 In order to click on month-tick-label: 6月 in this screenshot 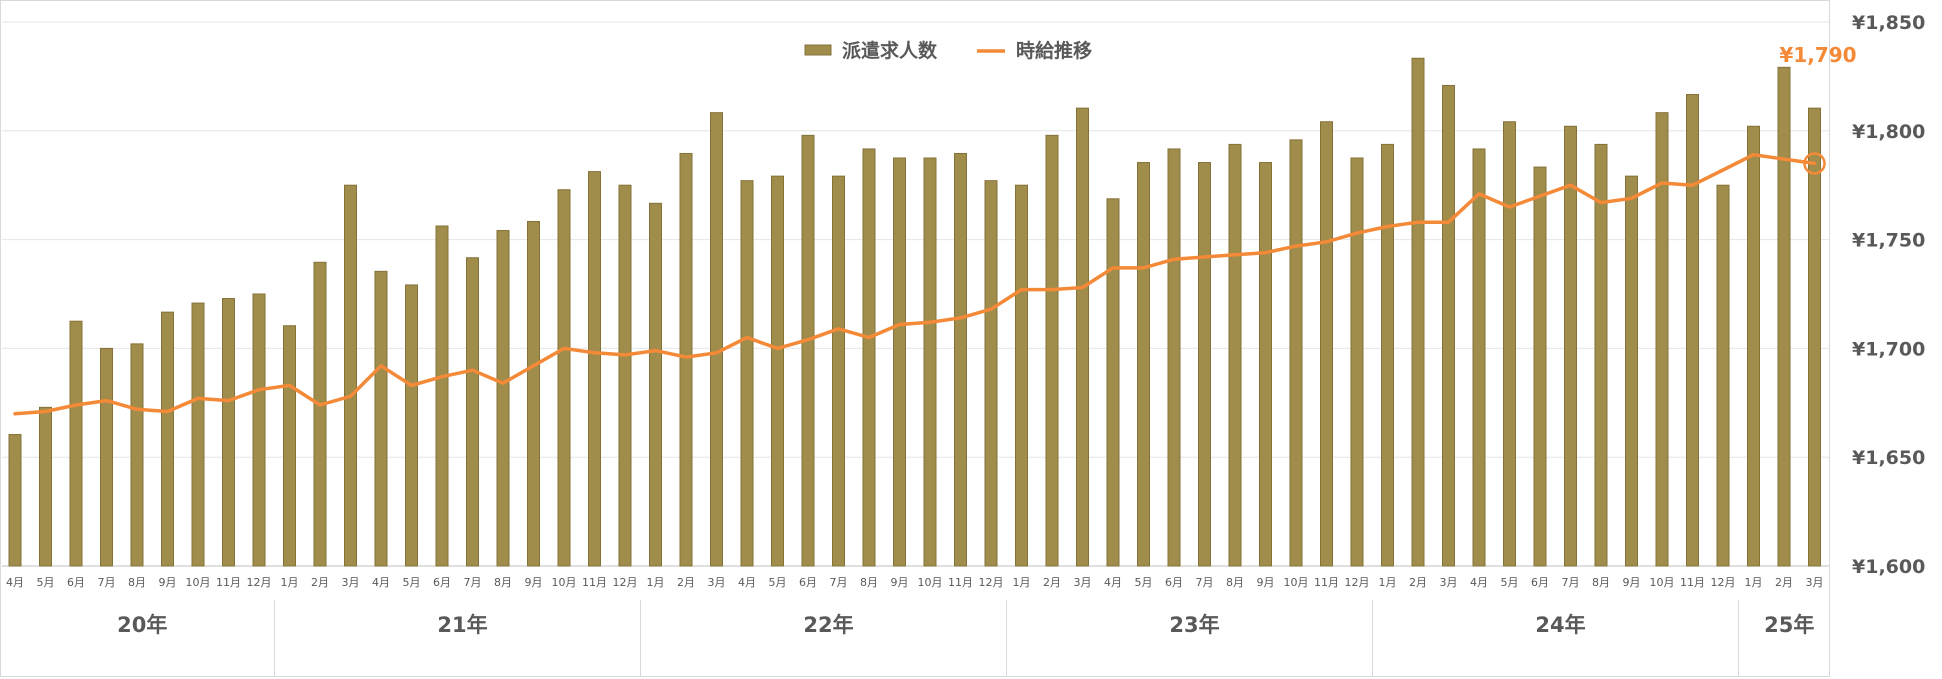, I will do `click(442, 582)`.